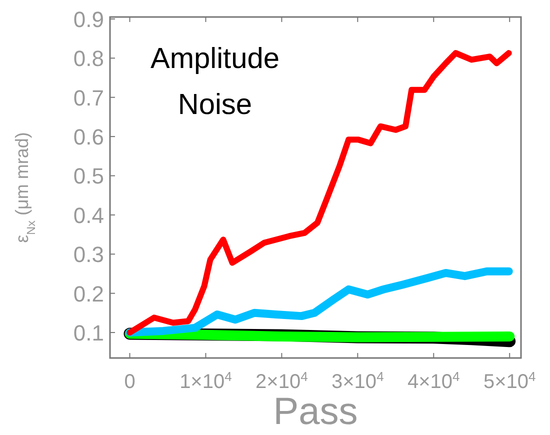 The image size is (550, 435). Describe the element at coordinates (433, 380) in the screenshot. I see `x-tick-label: 4×10$^{4}$` at that location.